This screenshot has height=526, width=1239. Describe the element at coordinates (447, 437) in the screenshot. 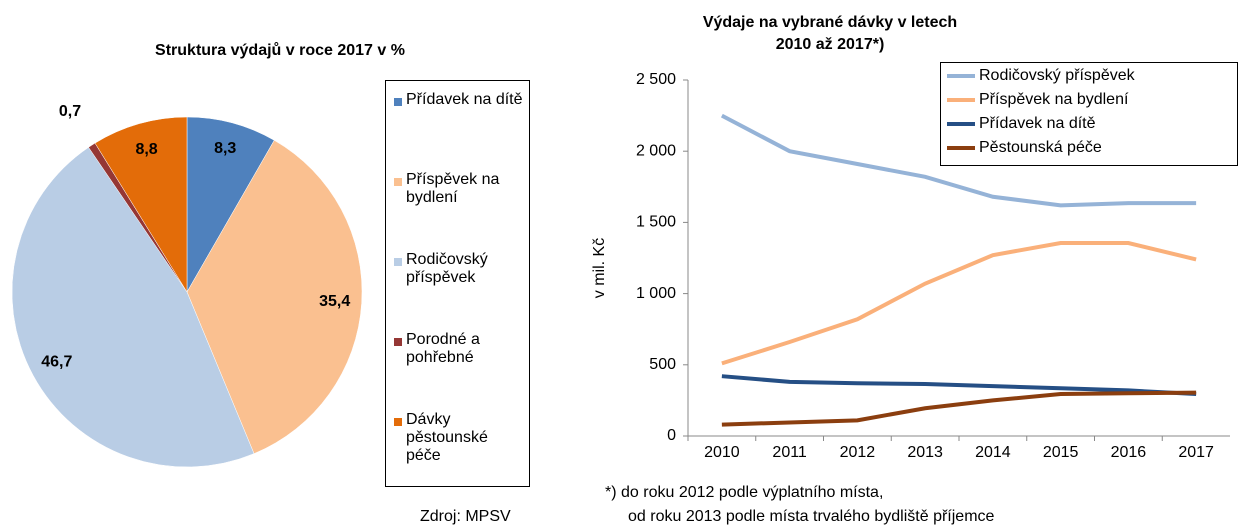

I see `legend-label: Dávky pěstounské péče` at that location.